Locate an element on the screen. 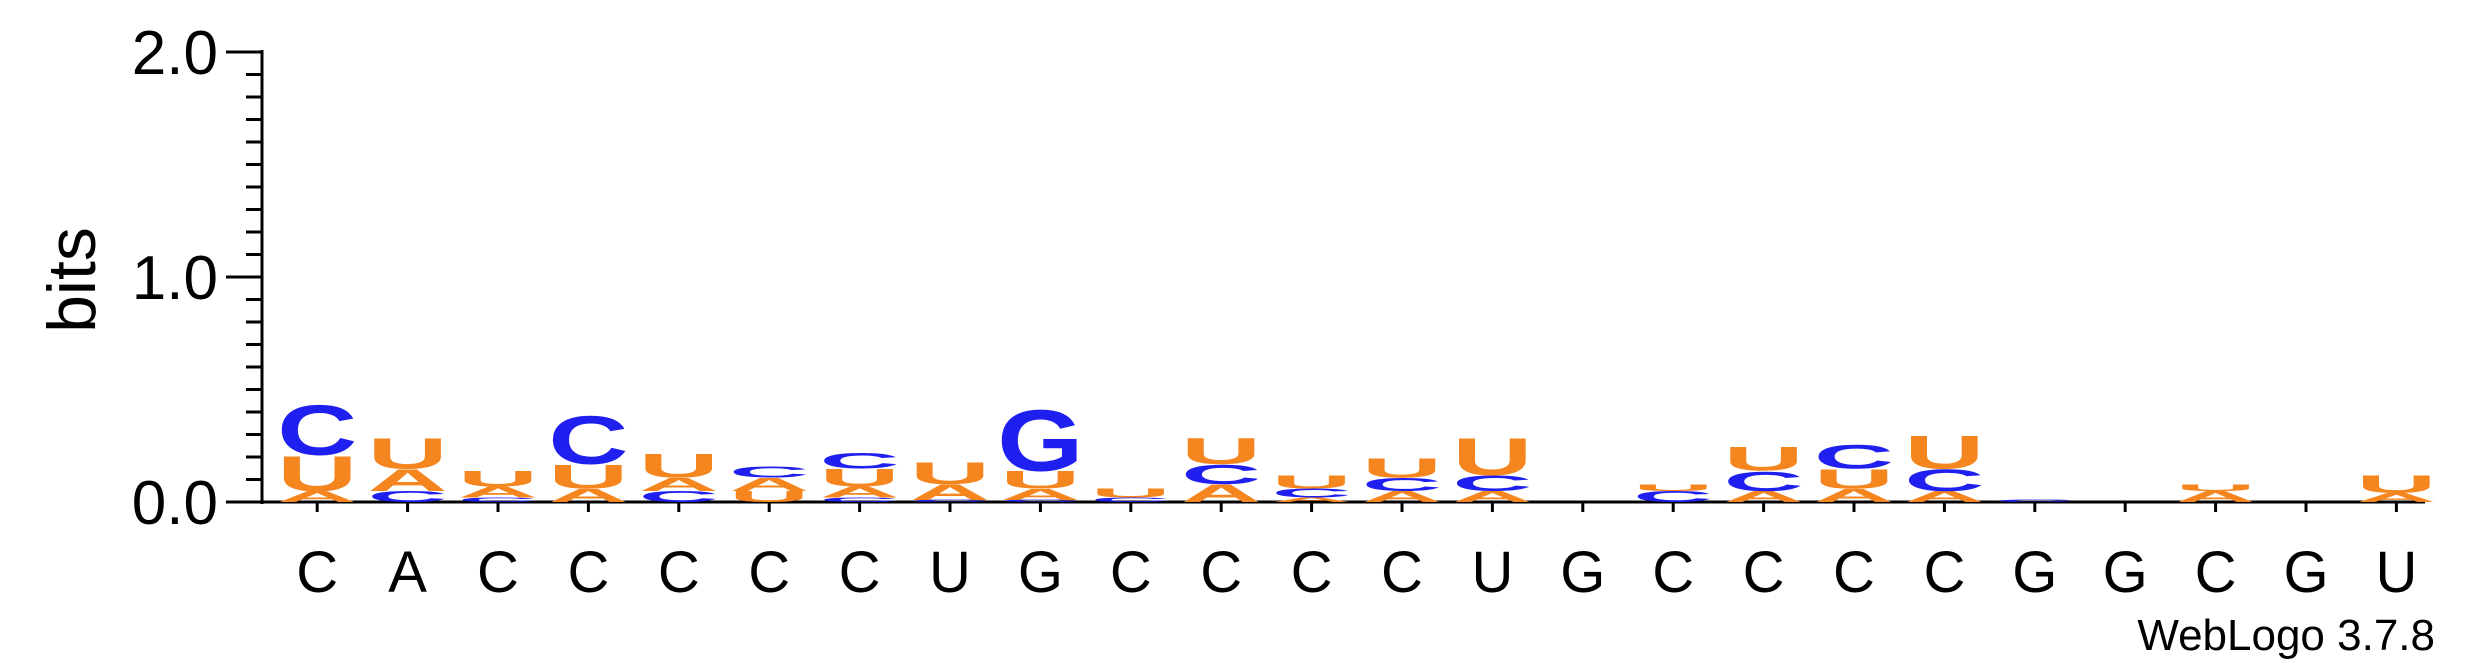 This screenshot has width=2475, height=667. y-tick-label: 2.0 is located at coordinates (175, 53).